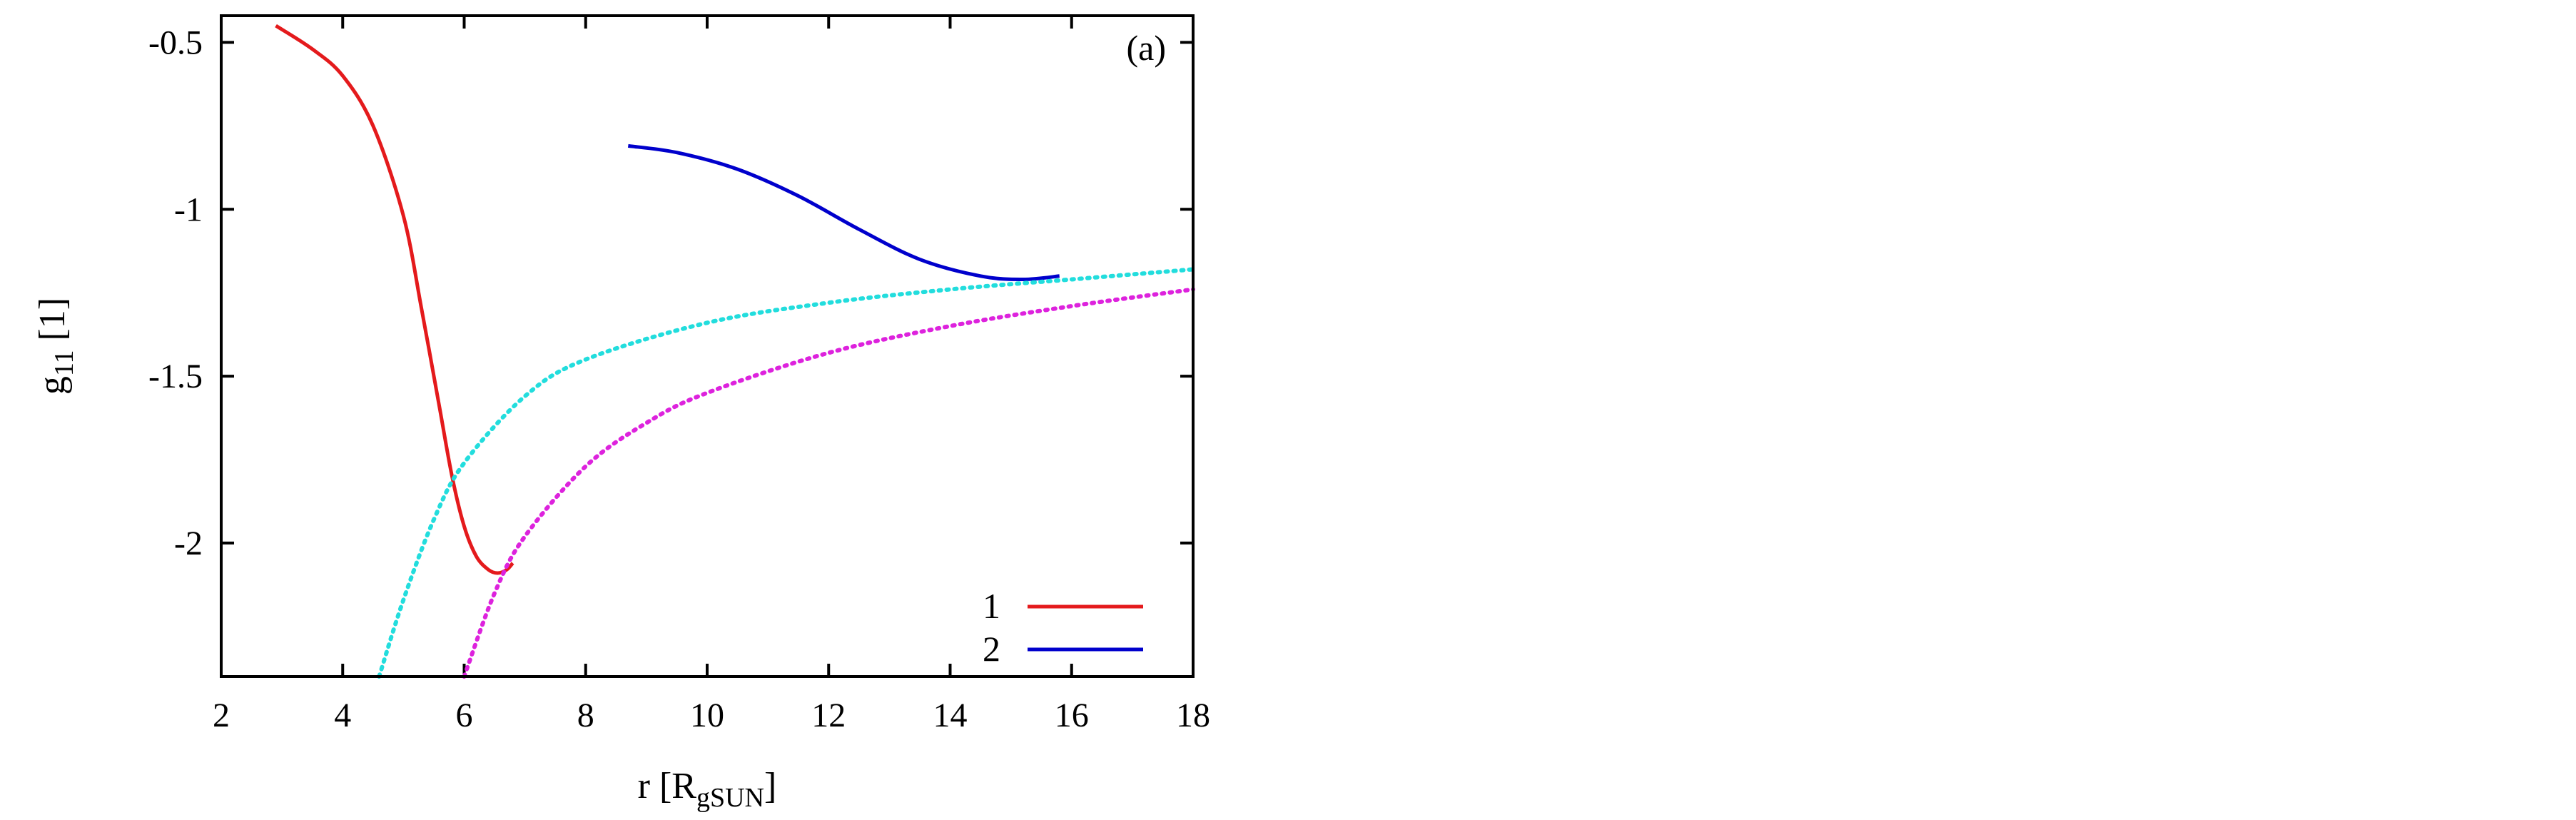 This screenshot has height=820, width=2576. I want to click on x-tick-labels: 2 4 6 8 10 12 14 16 18, so click(711, 715).